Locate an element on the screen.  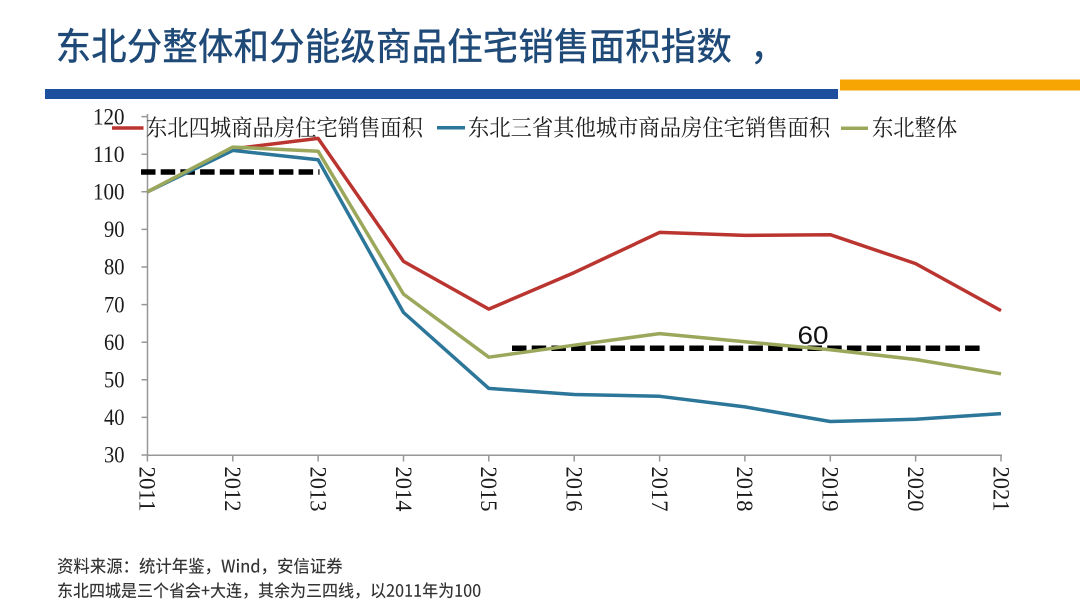
svg-text: 2021 is located at coordinates (1000, 489).